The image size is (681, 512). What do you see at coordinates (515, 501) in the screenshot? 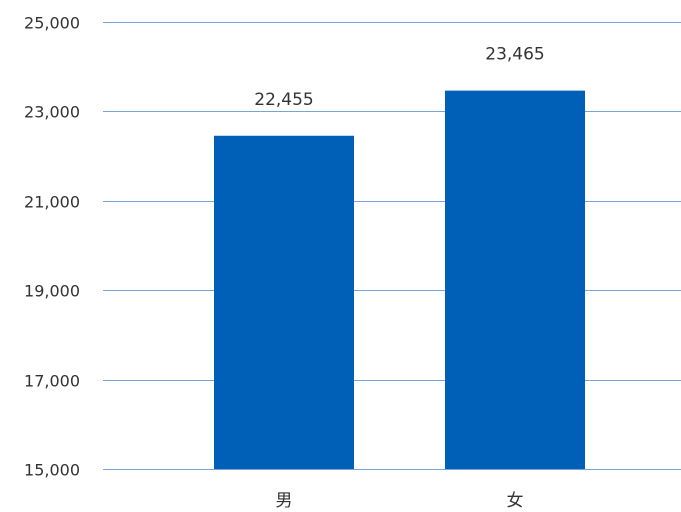
I see `x-category-label: 女` at bounding box center [515, 501].